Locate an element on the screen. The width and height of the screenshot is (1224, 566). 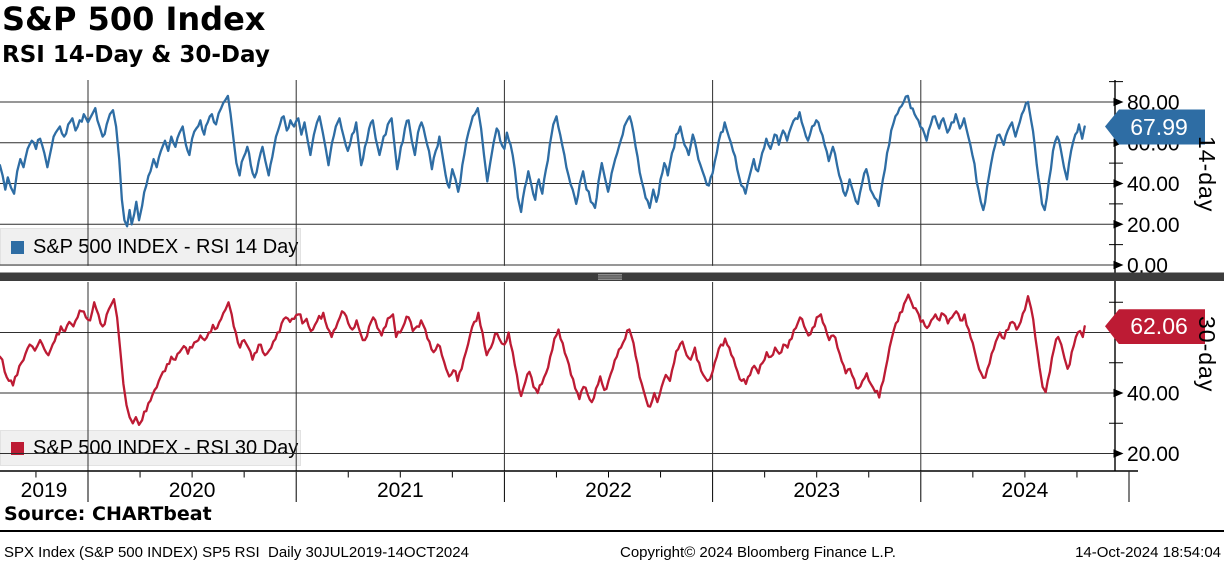
last-value-badge-rsi14: 67.99 is located at coordinates (1155, 127).